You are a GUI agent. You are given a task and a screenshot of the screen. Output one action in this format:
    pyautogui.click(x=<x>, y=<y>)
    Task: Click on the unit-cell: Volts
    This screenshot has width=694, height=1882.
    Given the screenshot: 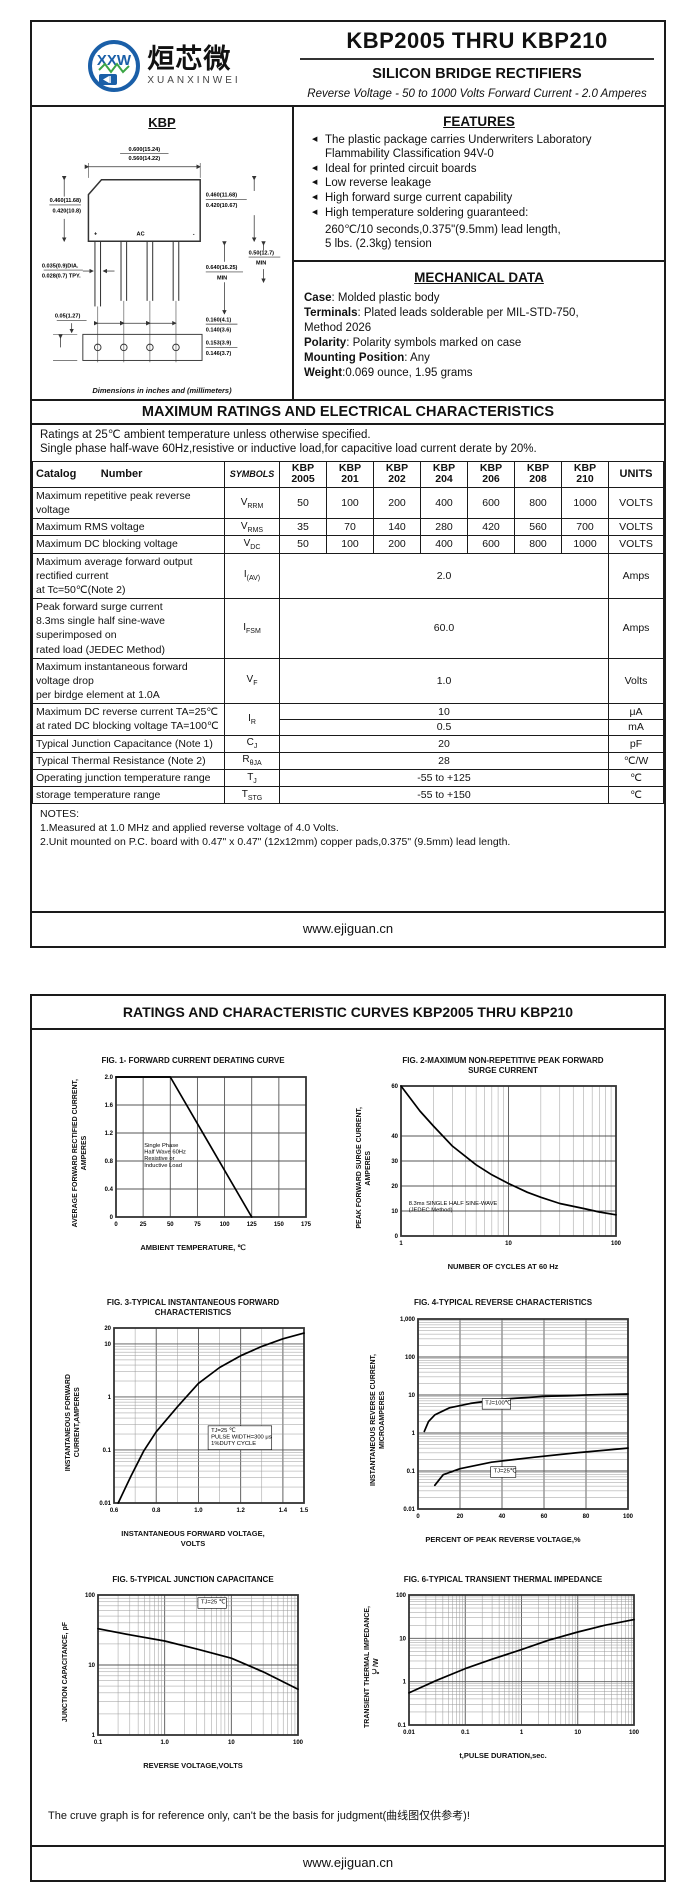 What is the action you would take?
    pyautogui.click(x=636, y=681)
    